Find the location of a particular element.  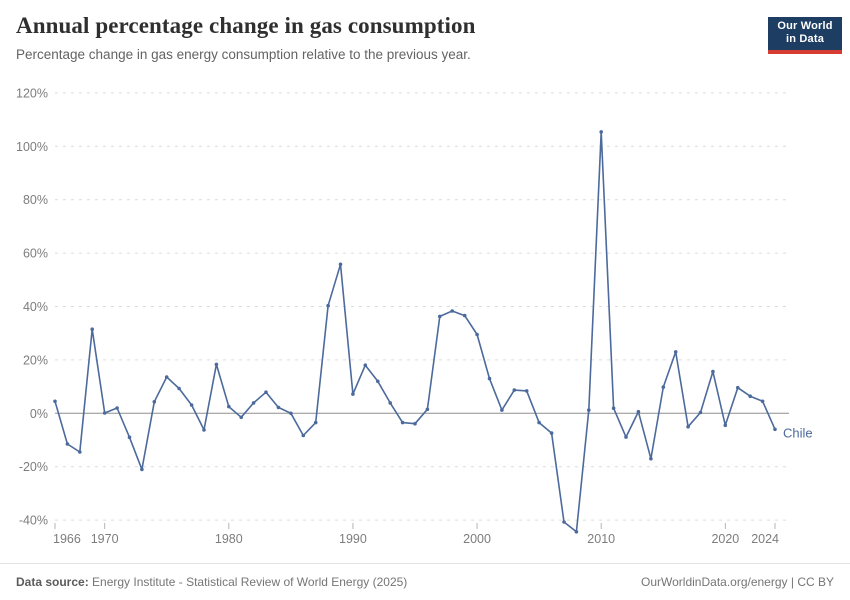

y-tick-label: -20% is located at coordinates (33, 467).